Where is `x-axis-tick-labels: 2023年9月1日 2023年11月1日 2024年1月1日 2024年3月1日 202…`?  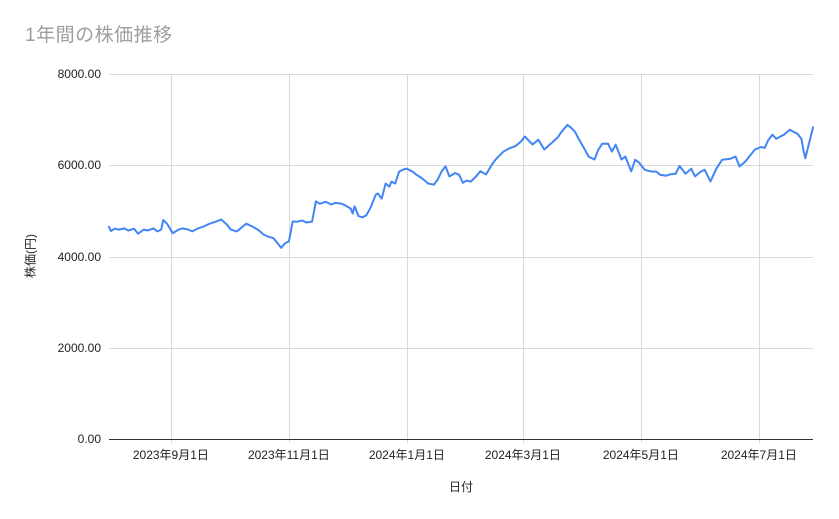
x-axis-tick-labels: 2023年9月1日 2023年11月1日 2024年1月1日 2024年3月1日 202… is located at coordinates (461, 454).